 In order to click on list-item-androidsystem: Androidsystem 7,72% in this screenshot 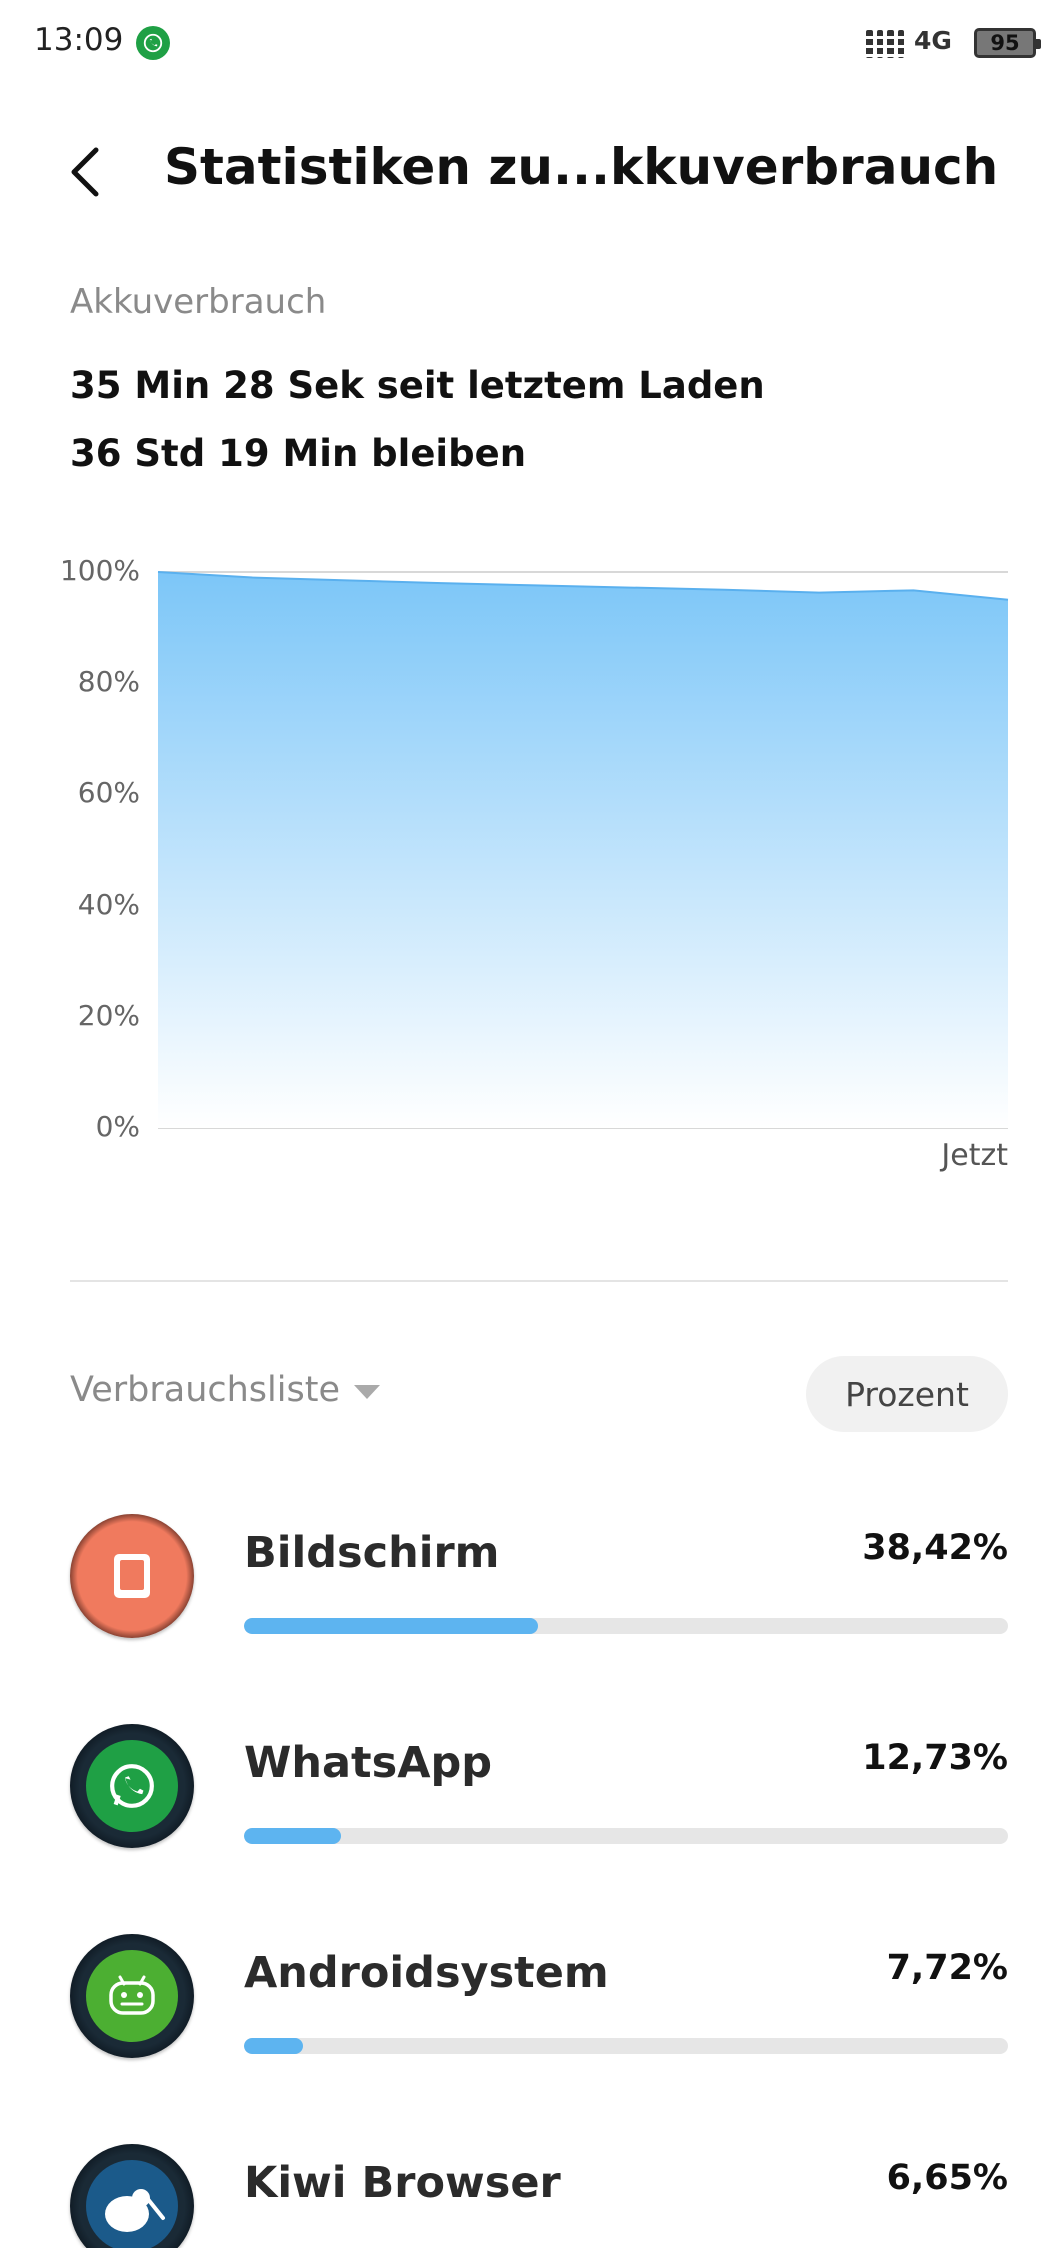, I will do `click(539, 2019)`.